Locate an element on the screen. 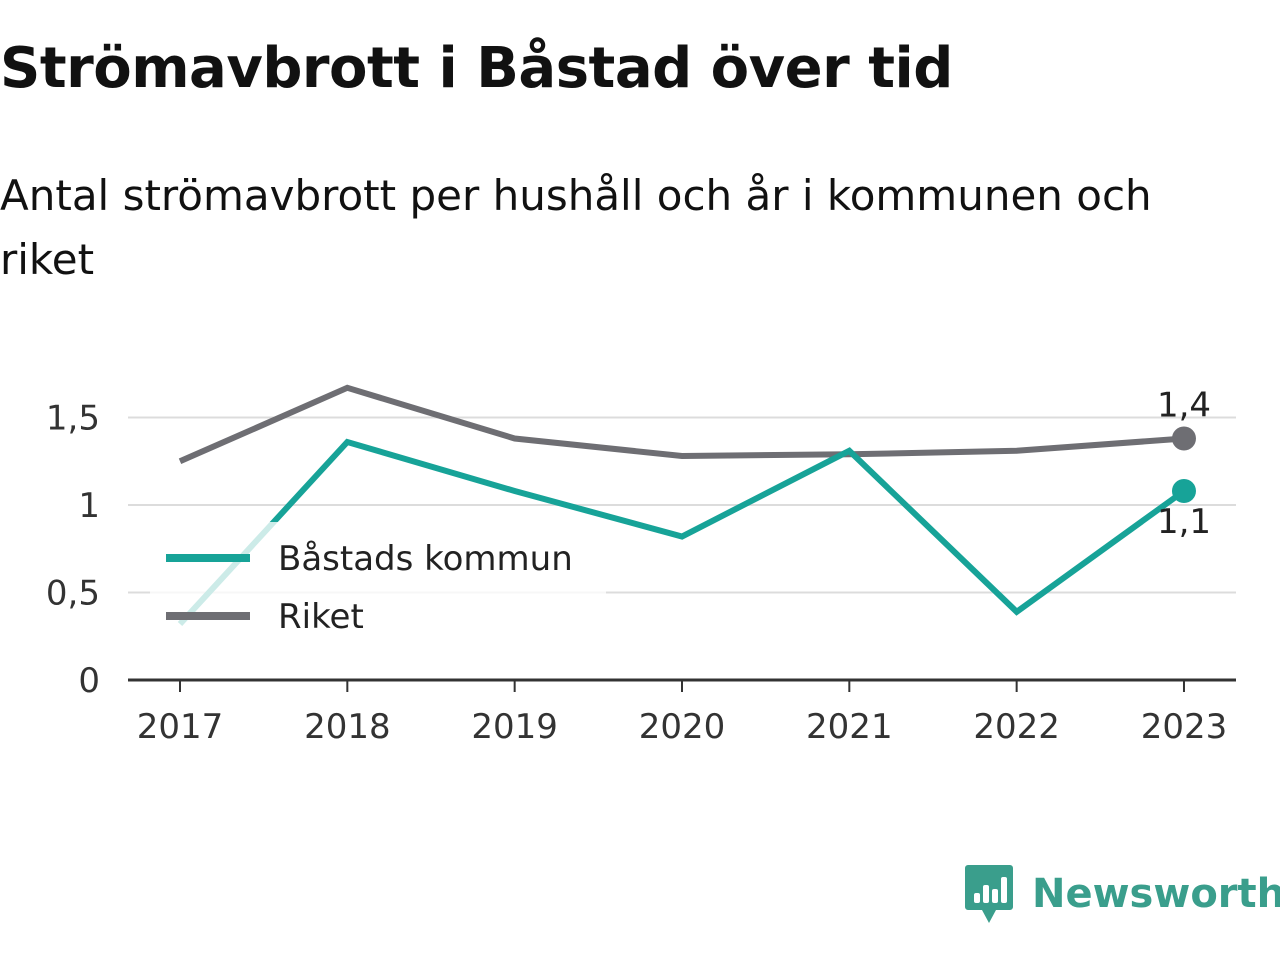 This screenshot has height=960, width=1280. end-label-riket: 1,4 is located at coordinates (1184, 406).